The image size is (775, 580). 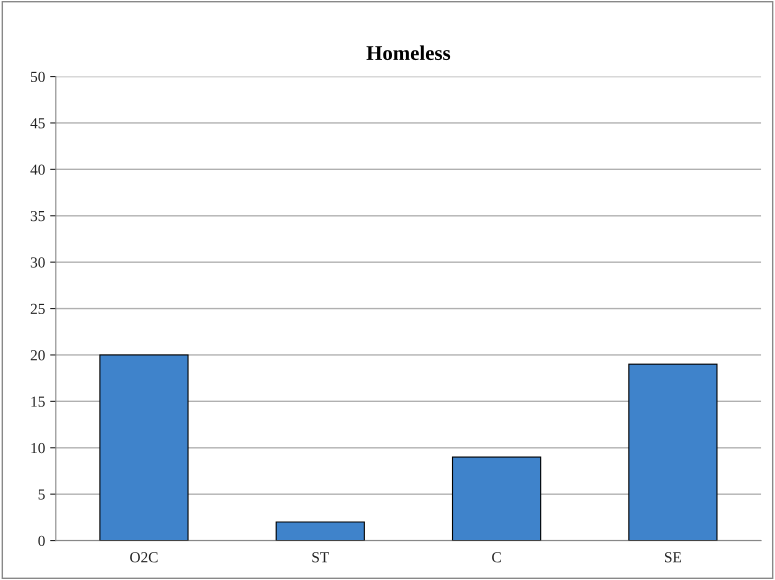 What do you see at coordinates (320, 557) in the screenshot?
I see `x-tick-label: ST` at bounding box center [320, 557].